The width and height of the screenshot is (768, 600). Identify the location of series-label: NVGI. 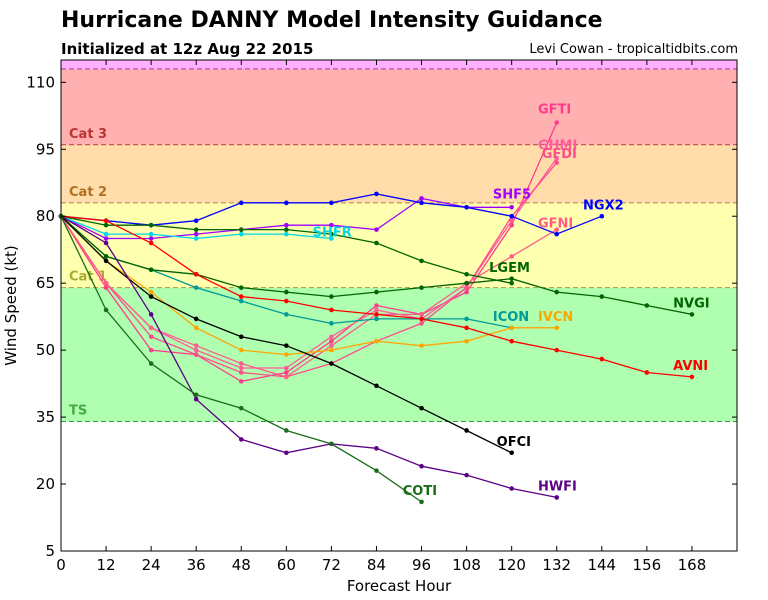
(691, 304).